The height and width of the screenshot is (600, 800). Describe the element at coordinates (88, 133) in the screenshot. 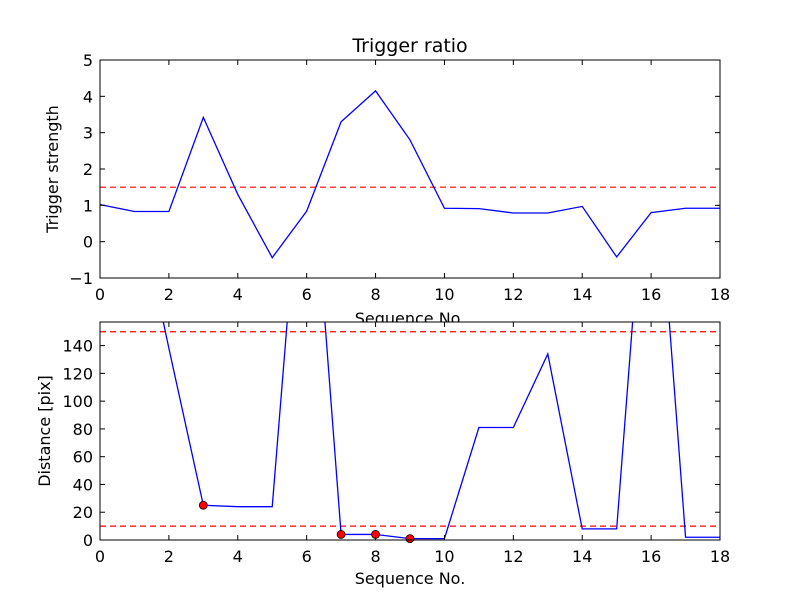

I see `y-tick-label: 3` at that location.